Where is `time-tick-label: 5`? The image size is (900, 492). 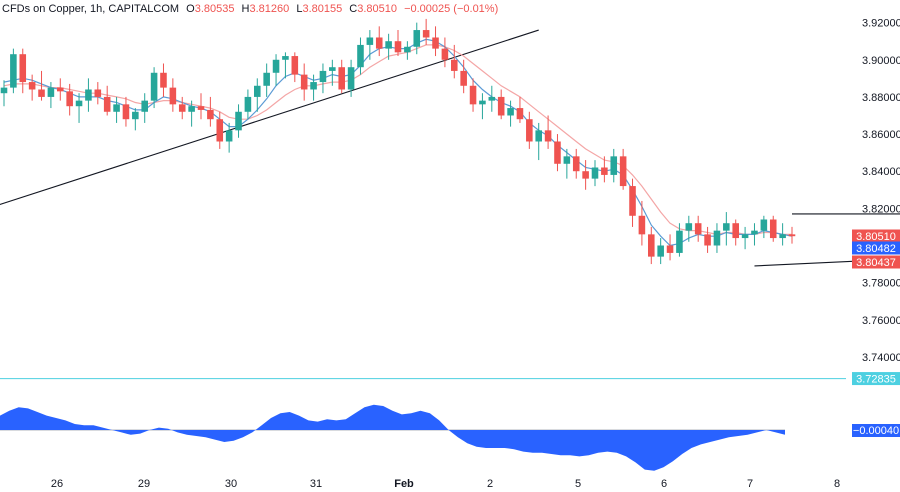
time-tick-label: 5 is located at coordinates (578, 484).